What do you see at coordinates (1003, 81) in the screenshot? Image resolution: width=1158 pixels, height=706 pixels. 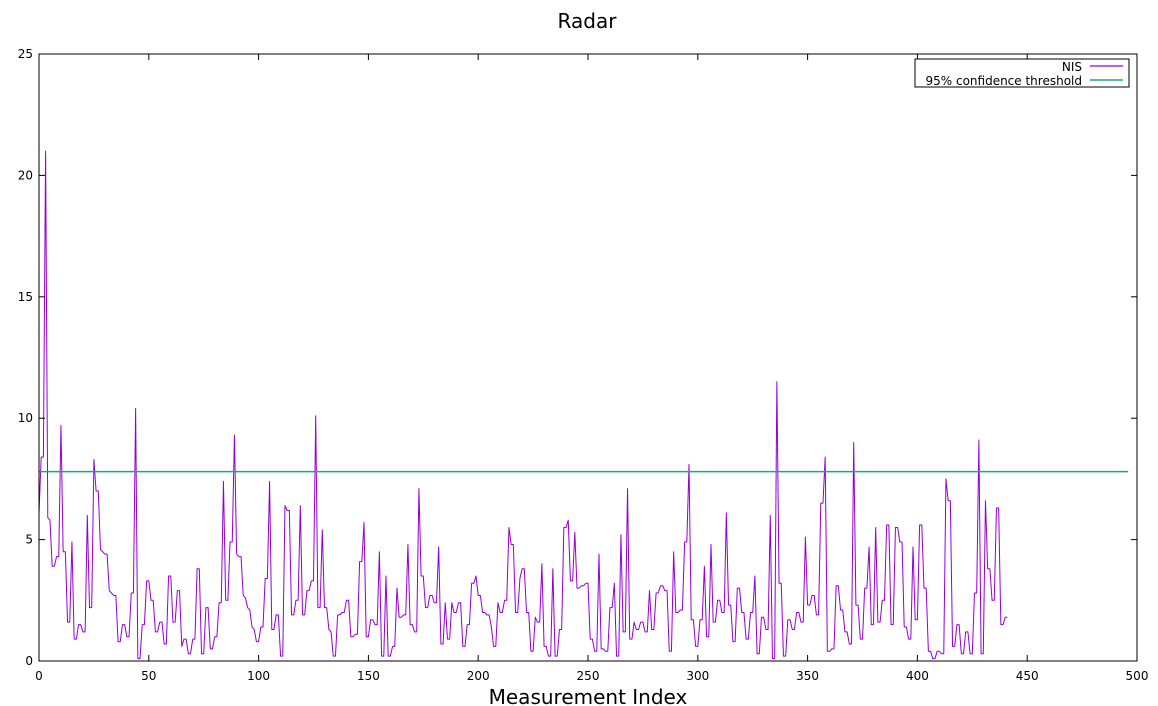 I see `legend-label-threshold: 95% confidence threshold` at bounding box center [1003, 81].